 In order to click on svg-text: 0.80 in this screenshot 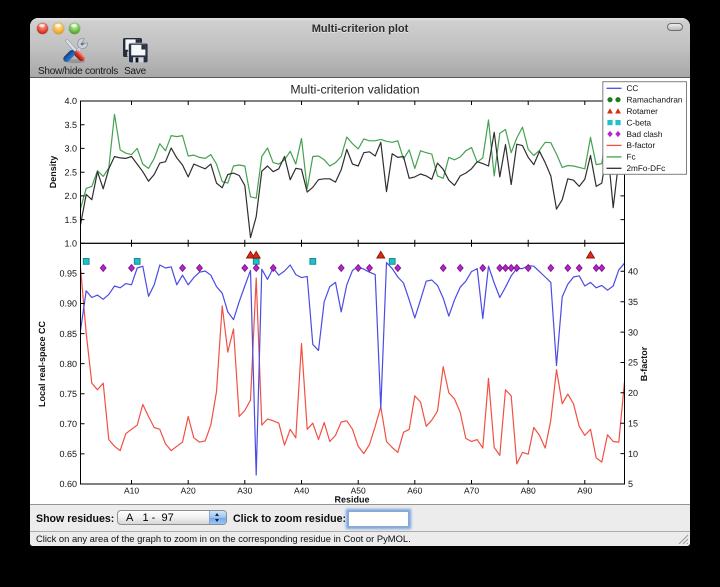, I will do `click(68, 364)`.